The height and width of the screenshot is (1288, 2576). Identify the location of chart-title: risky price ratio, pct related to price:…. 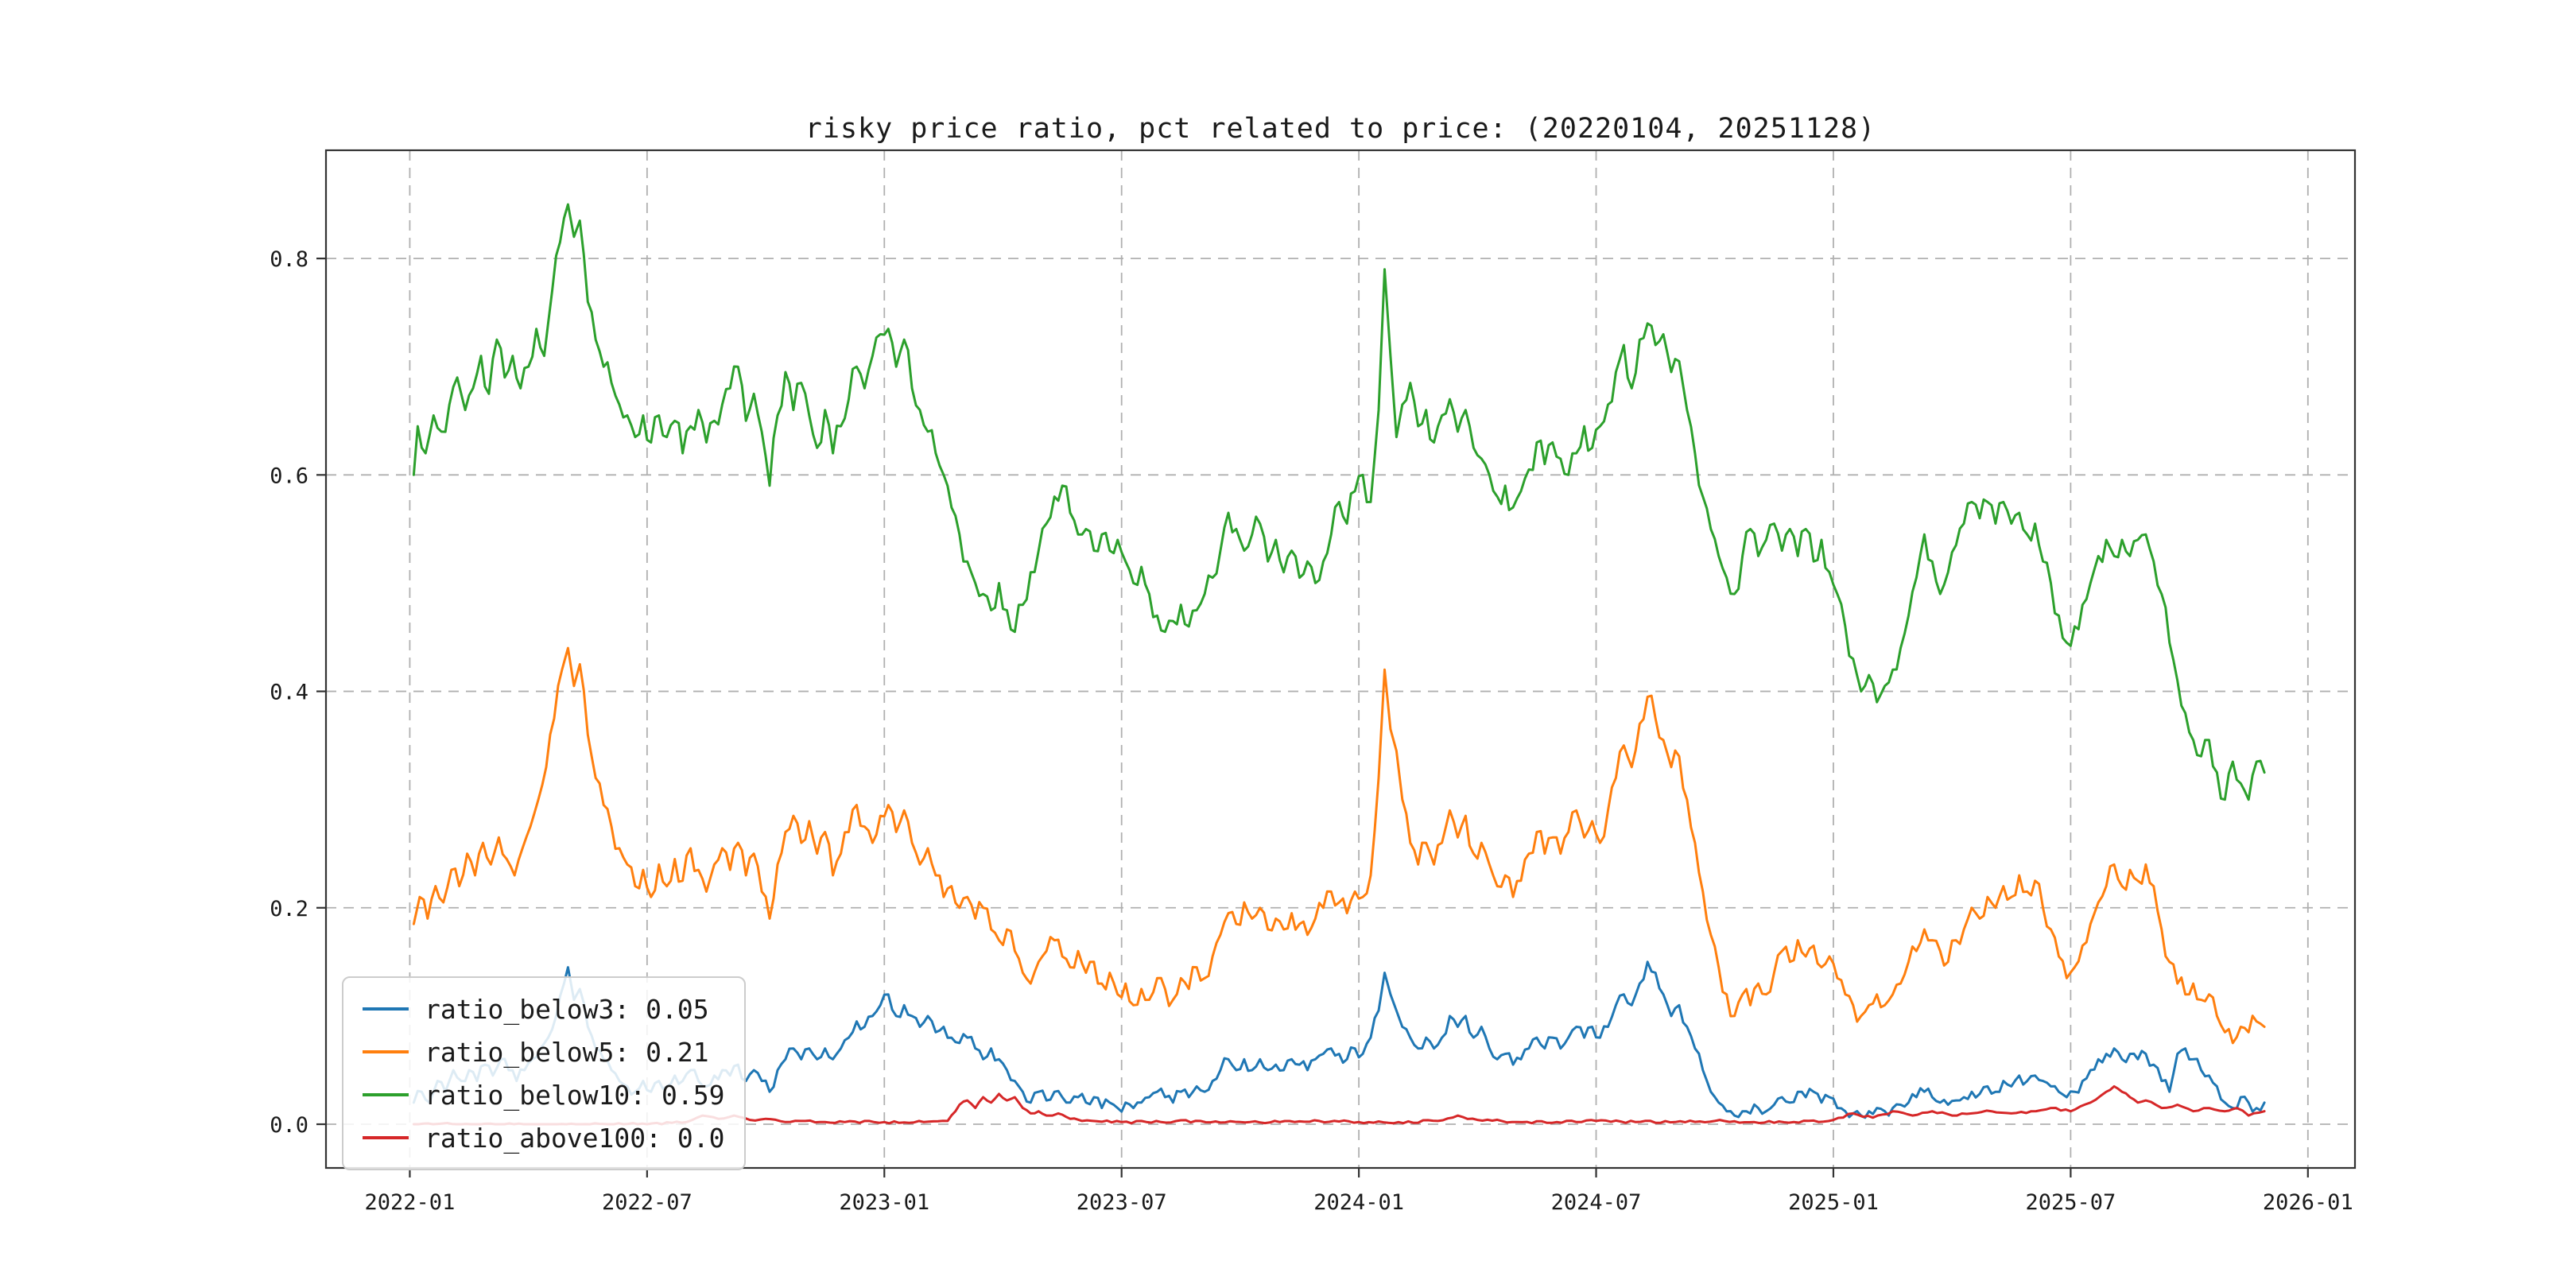
(1340, 129).